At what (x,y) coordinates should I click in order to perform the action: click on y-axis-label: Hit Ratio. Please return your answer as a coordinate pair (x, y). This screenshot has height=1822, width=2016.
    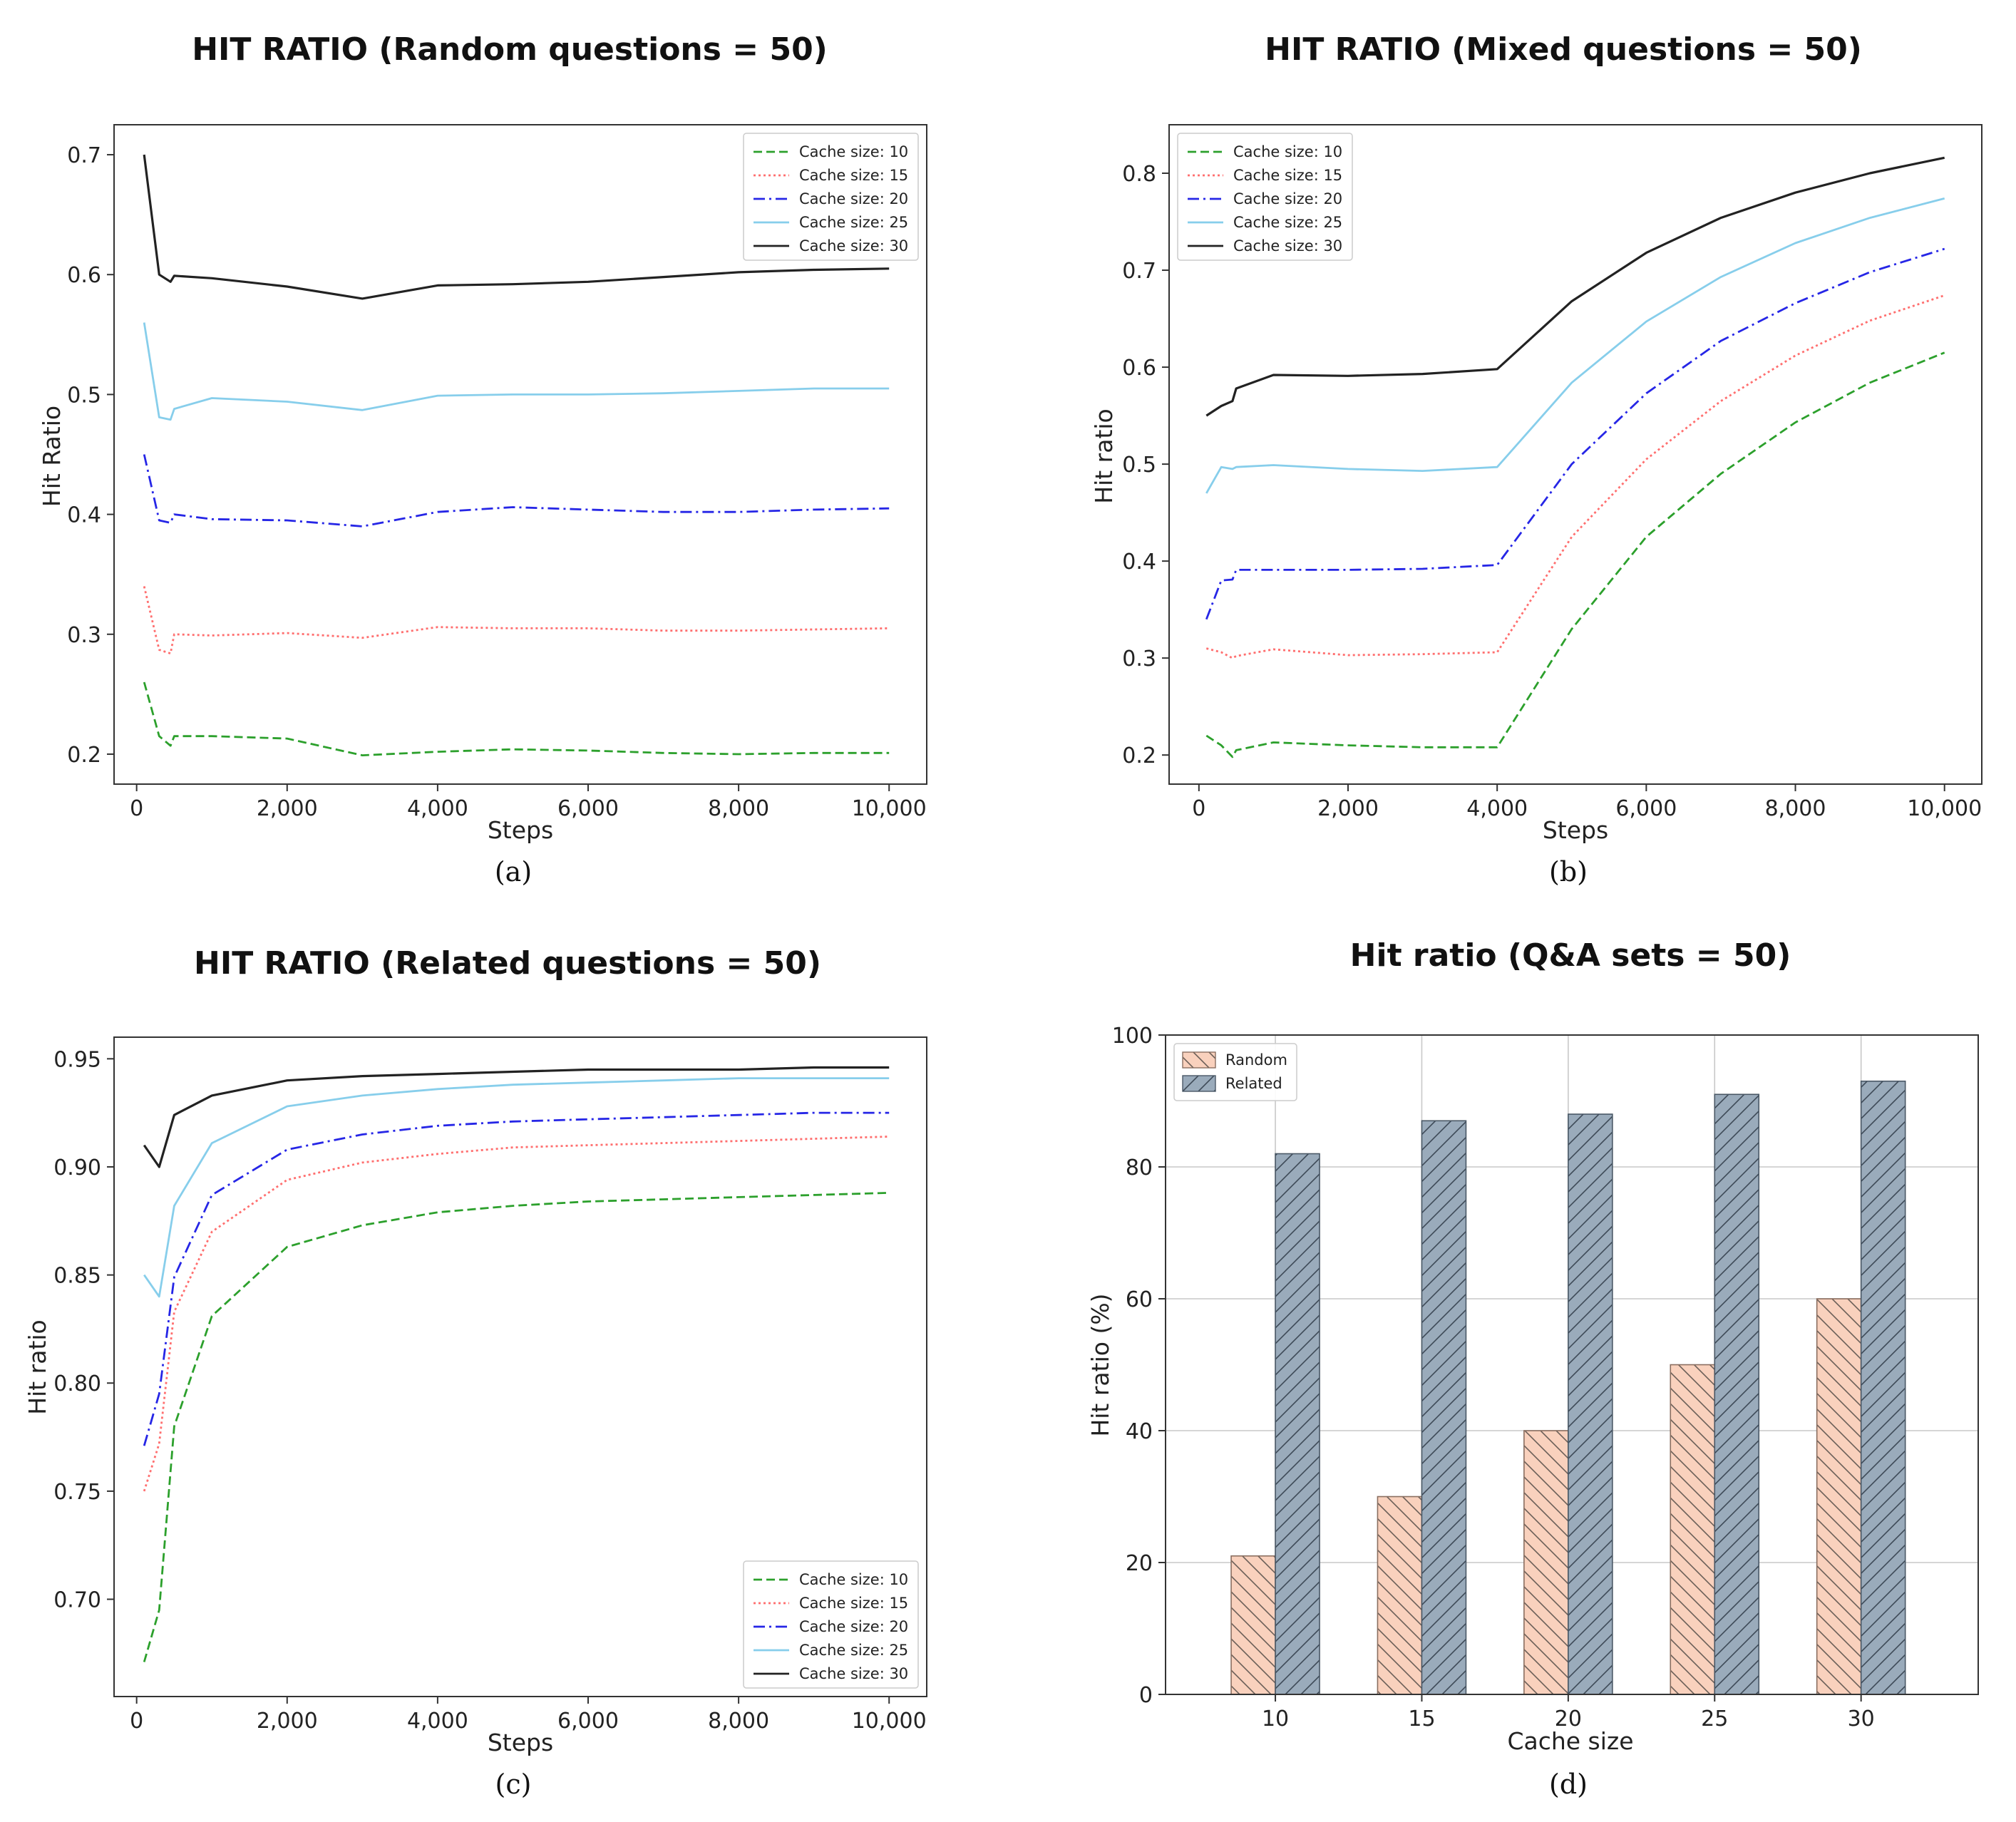
    Looking at the image, I should click on (52, 456).